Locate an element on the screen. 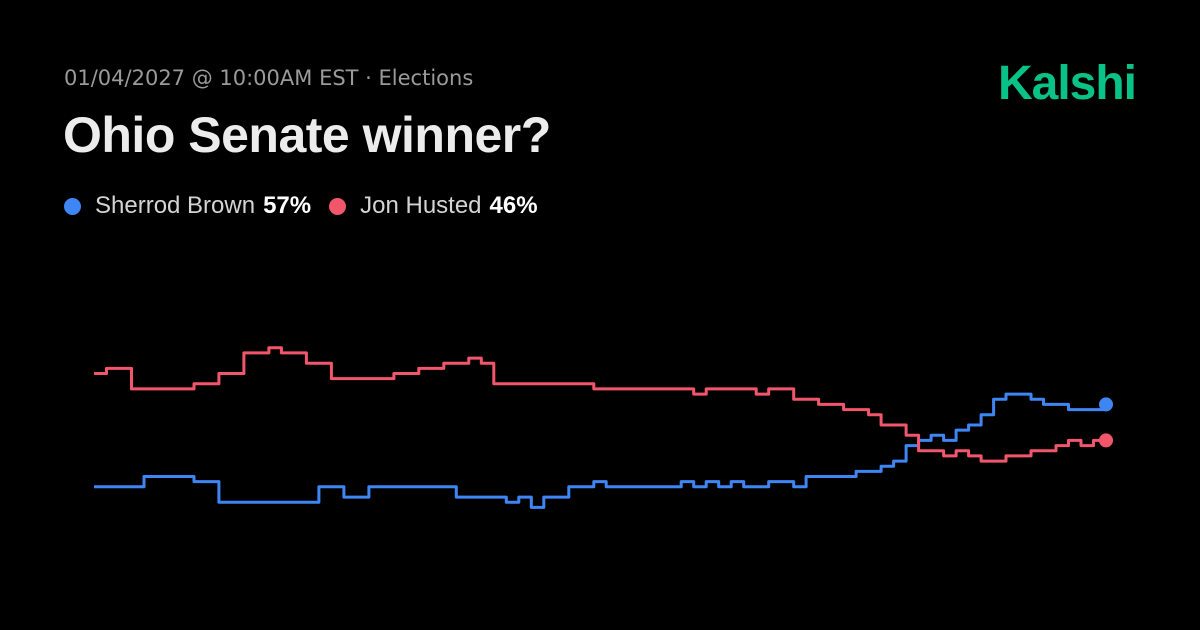  chart-legend: Sherrod Brown 57% Jon Husted 46% is located at coordinates (310, 206).